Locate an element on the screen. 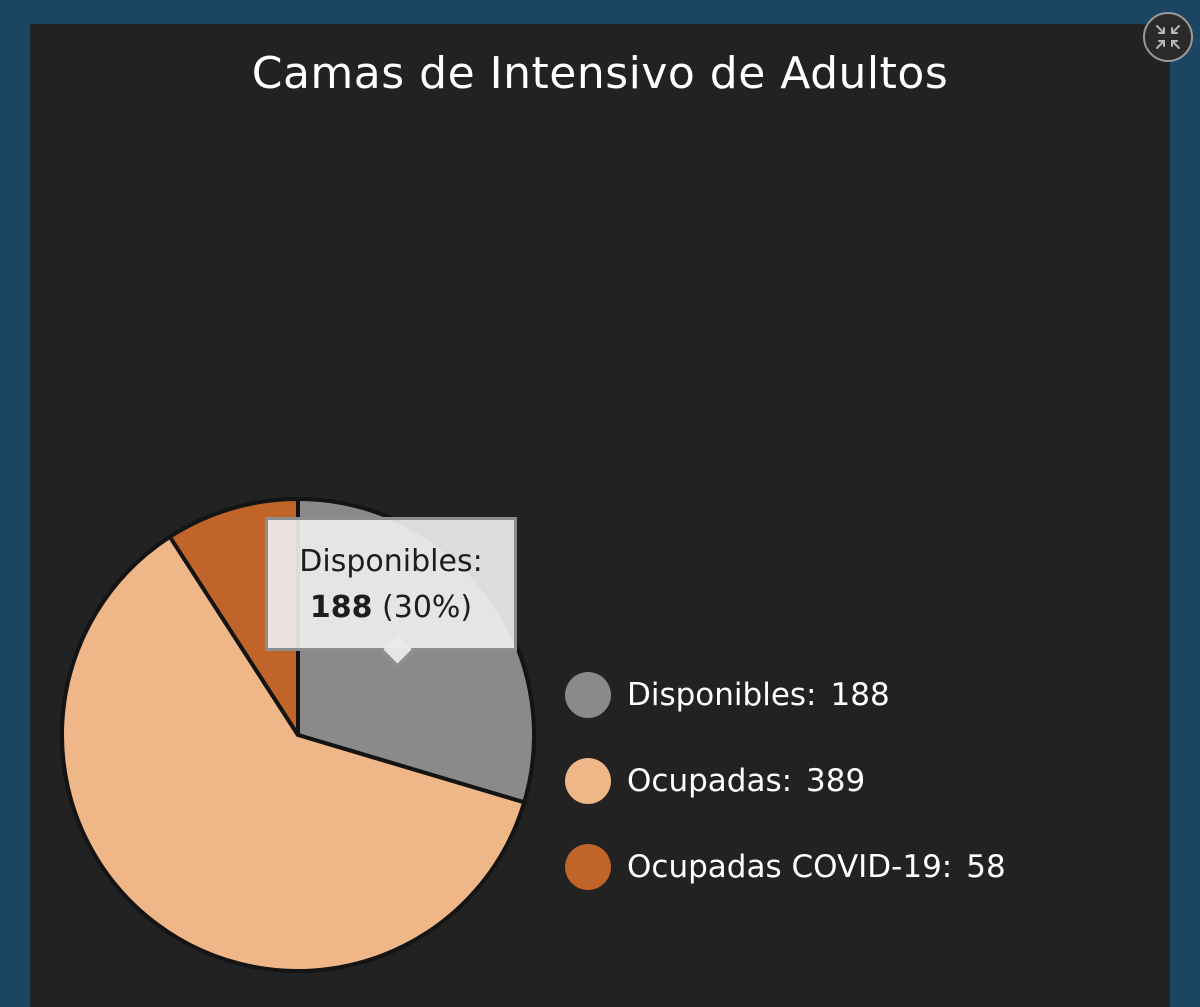  tooltip-value: 188 is located at coordinates (341, 607).